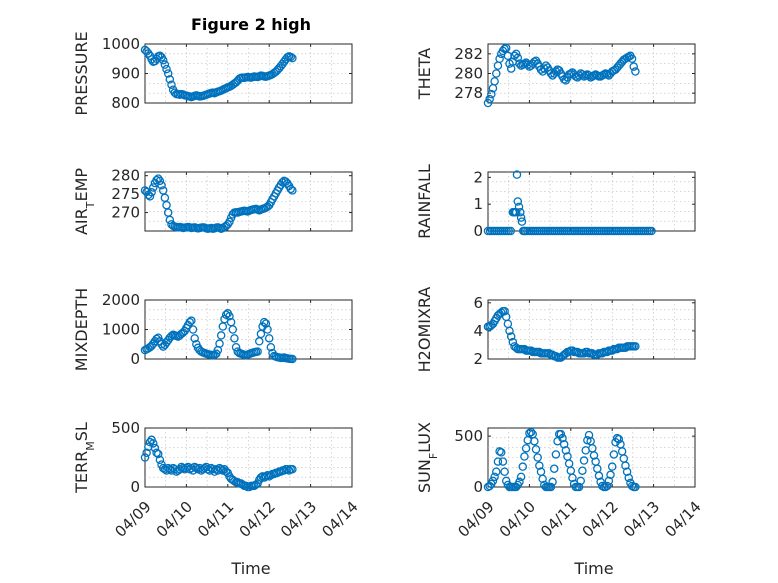 The height and width of the screenshot is (583, 778). I want to click on ytick-label: 6, so click(478, 303).